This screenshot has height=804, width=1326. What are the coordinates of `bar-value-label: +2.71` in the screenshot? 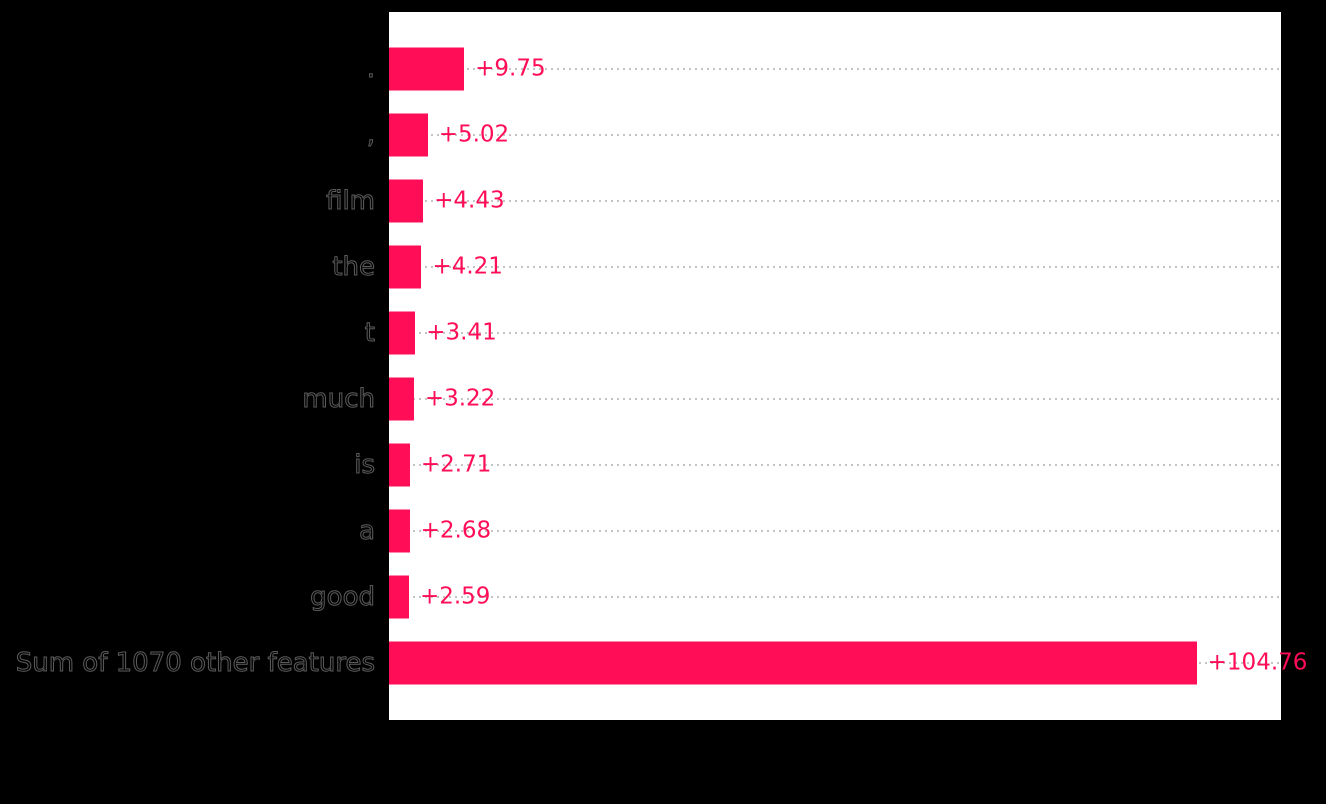 It's located at (456, 464).